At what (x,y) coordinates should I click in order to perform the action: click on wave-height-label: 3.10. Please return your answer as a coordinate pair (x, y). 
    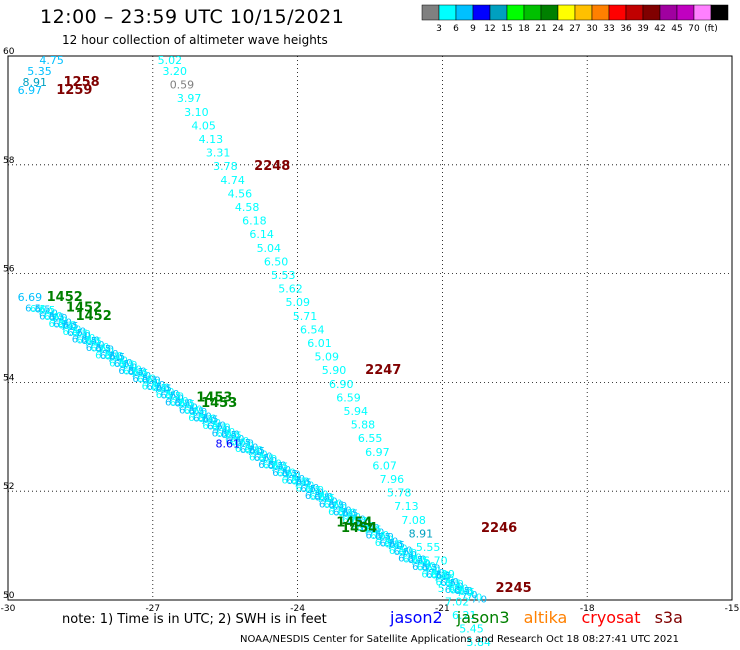
    Looking at the image, I should click on (196, 112).